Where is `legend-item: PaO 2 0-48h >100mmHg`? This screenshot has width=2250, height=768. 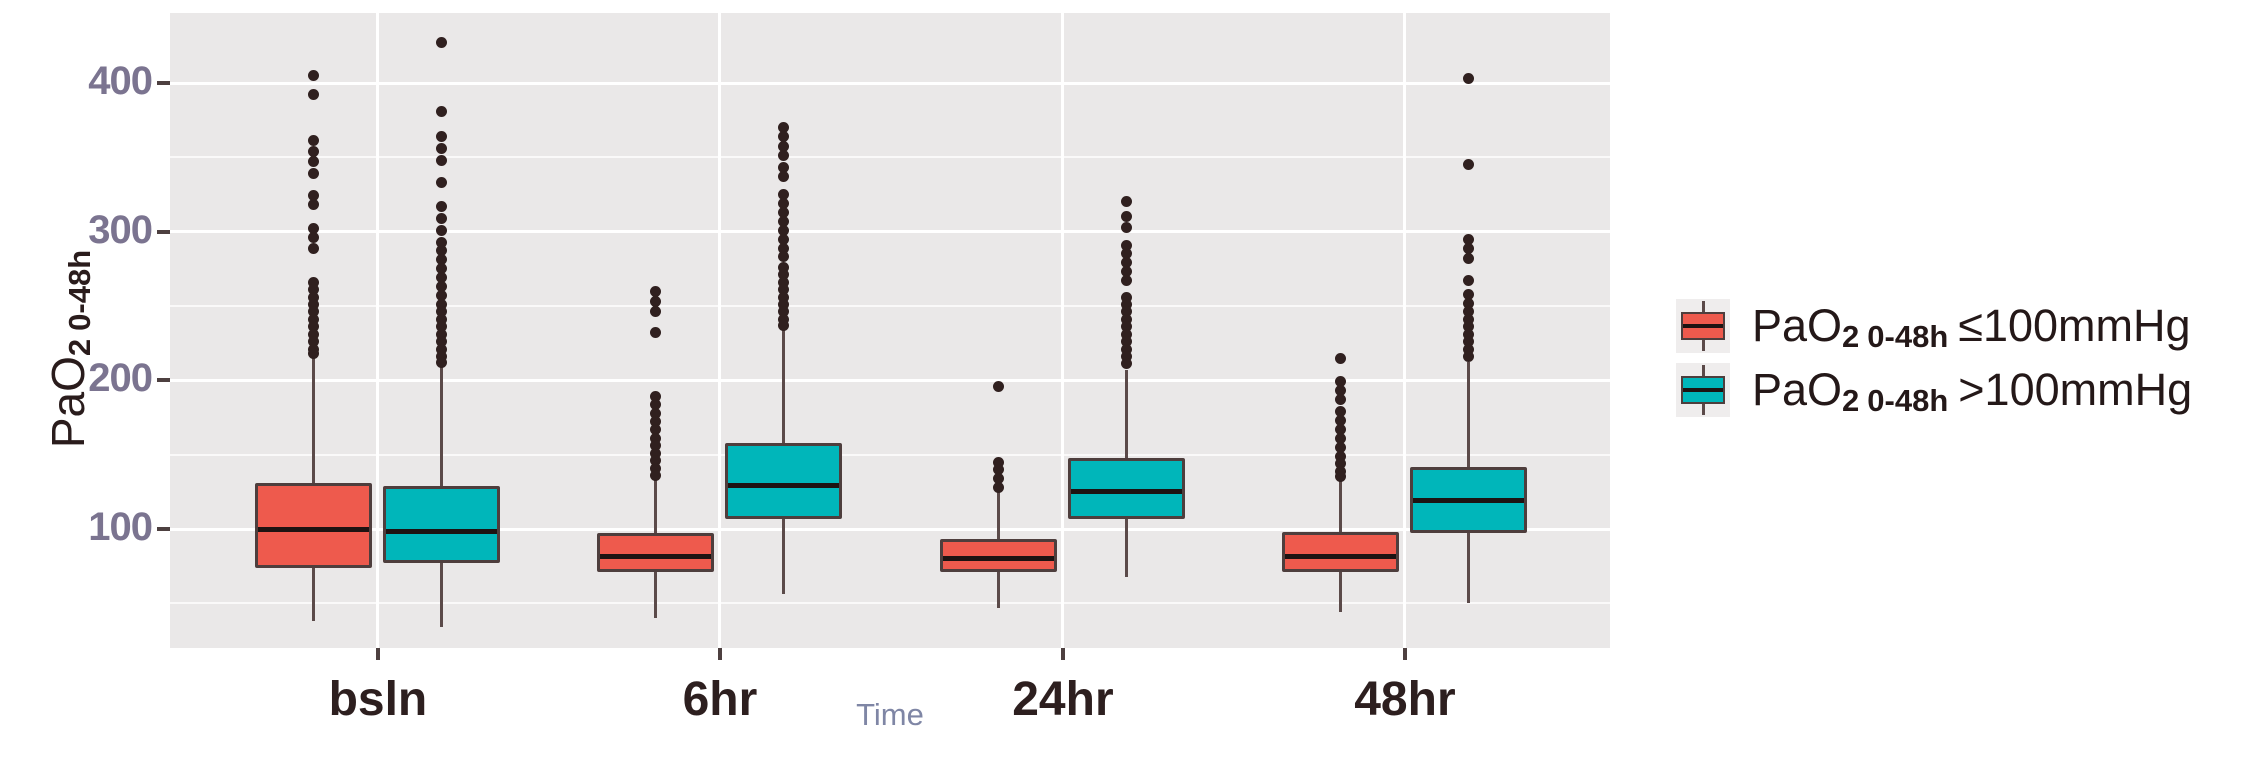
legend-item: PaO 2 0-48h >100mmHg is located at coordinates (1934, 390).